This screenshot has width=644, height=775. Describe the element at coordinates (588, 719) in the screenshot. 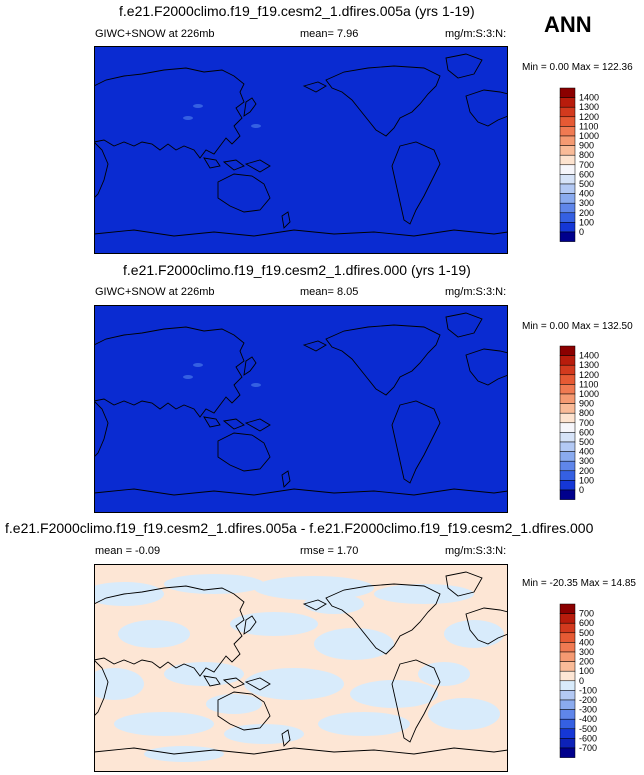

I see `colorbar-tick-label: -400` at that location.